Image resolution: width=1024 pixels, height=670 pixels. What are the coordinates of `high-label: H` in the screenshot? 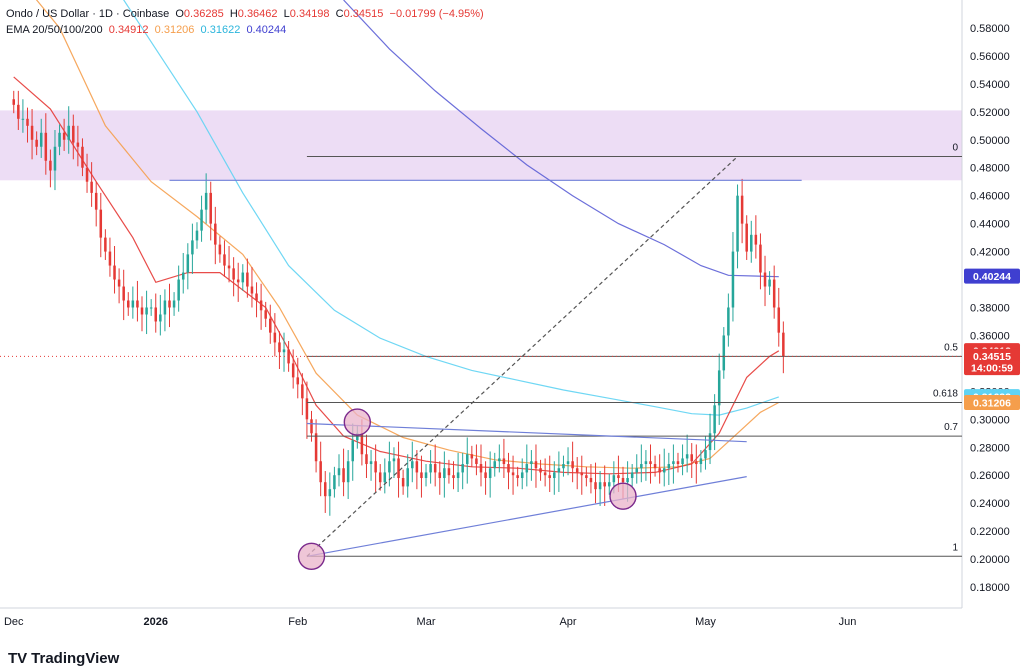 It's located at (233, 14).